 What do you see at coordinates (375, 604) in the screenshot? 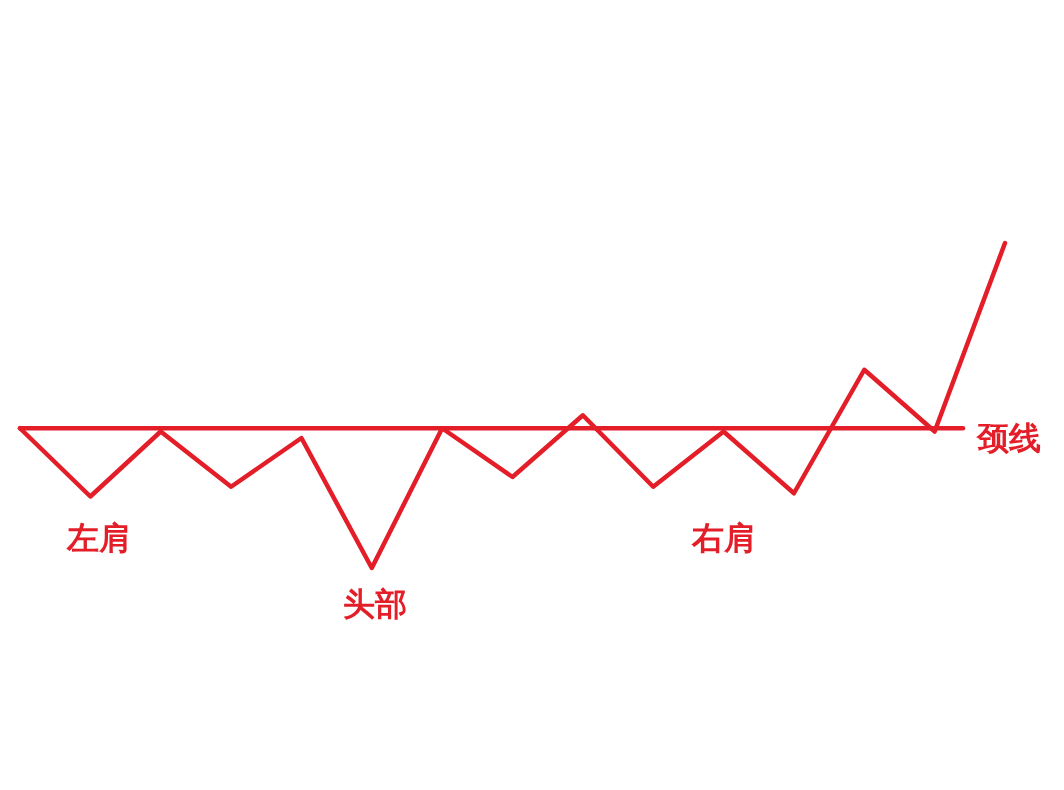
I see `annotation: 头部` at bounding box center [375, 604].